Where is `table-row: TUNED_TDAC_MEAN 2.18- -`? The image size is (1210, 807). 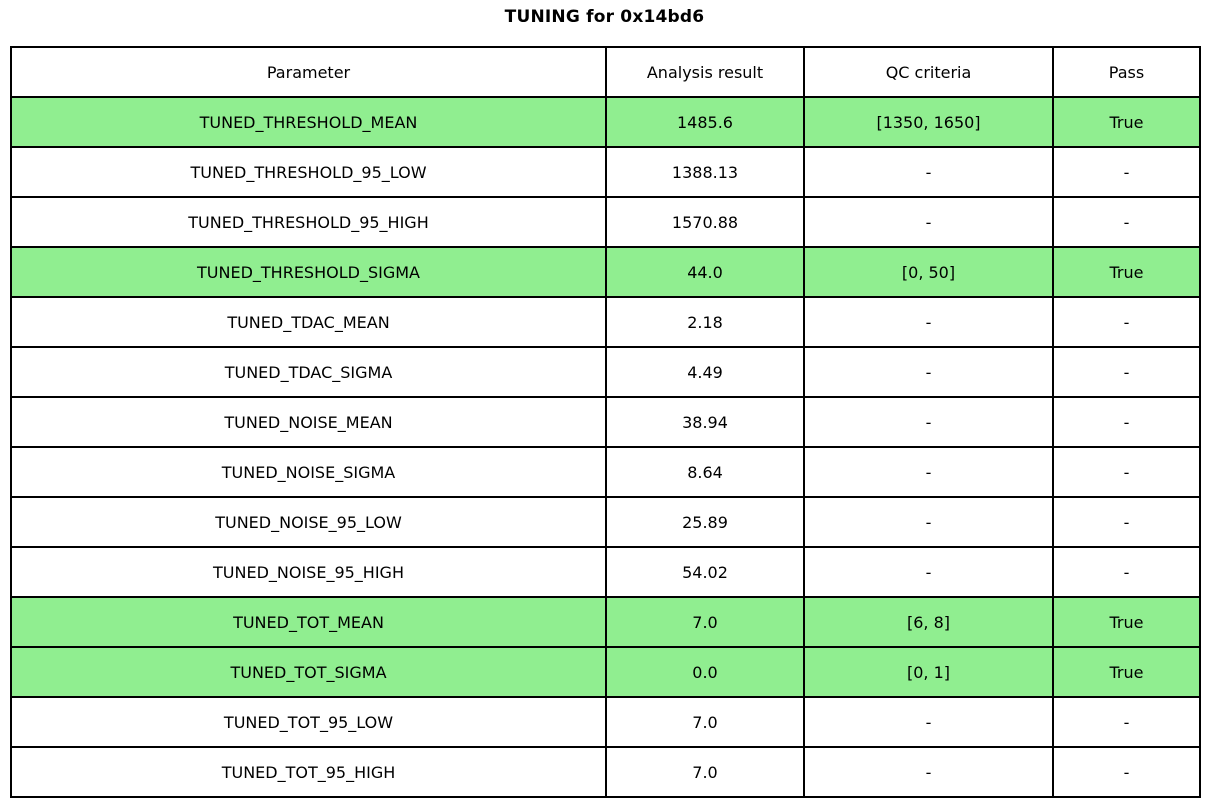
table-row: TUNED_TDAC_MEAN 2.18- - is located at coordinates (605, 322).